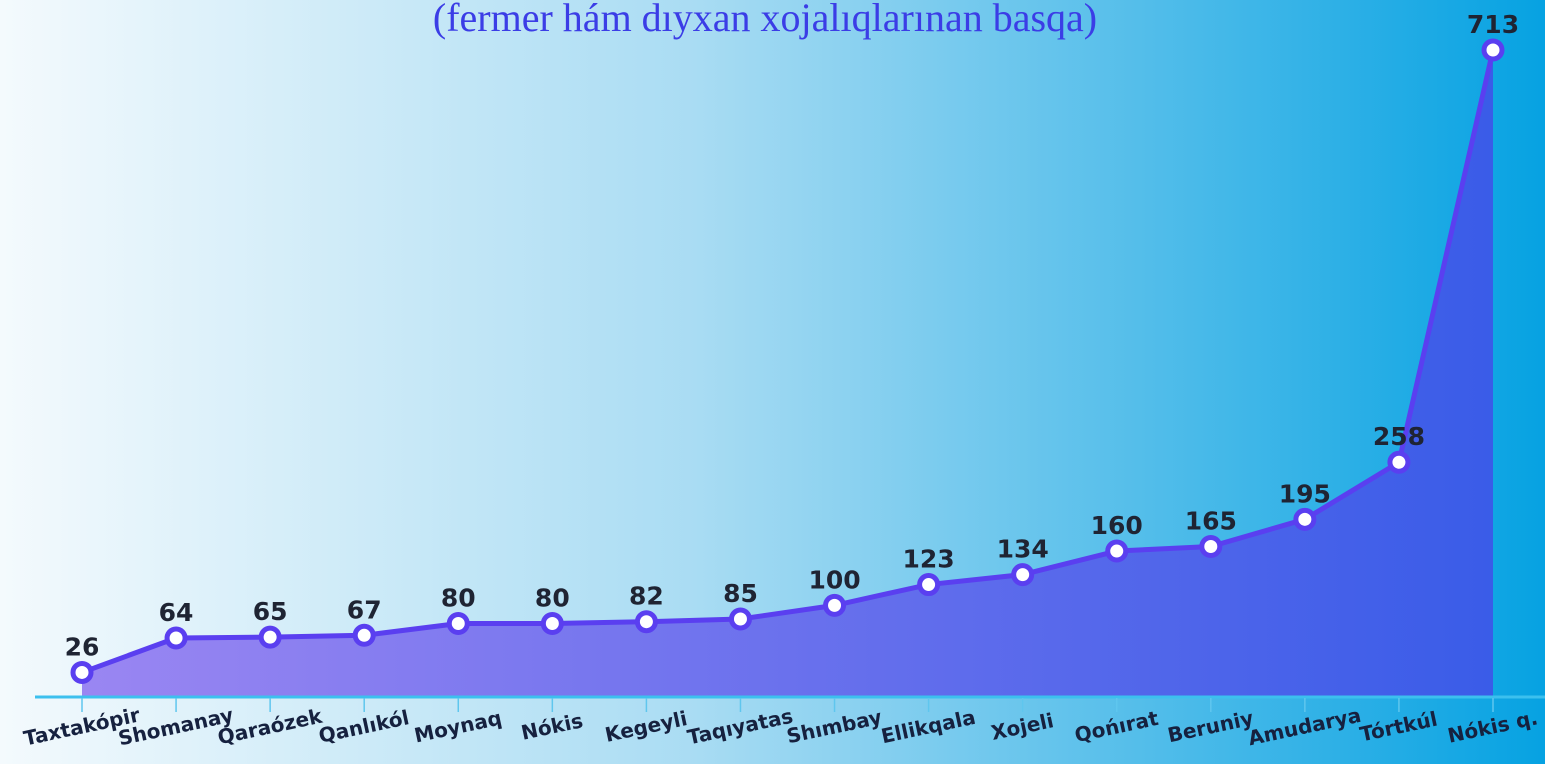 This screenshot has height=764, width=1545. I want to click on data-label: 26, so click(82, 646).